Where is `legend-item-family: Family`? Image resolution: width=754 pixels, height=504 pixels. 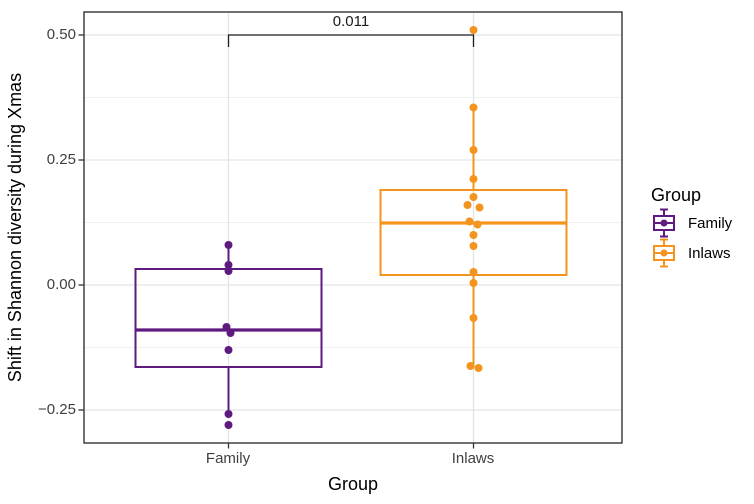 legend-item-family: Family is located at coordinates (691, 223).